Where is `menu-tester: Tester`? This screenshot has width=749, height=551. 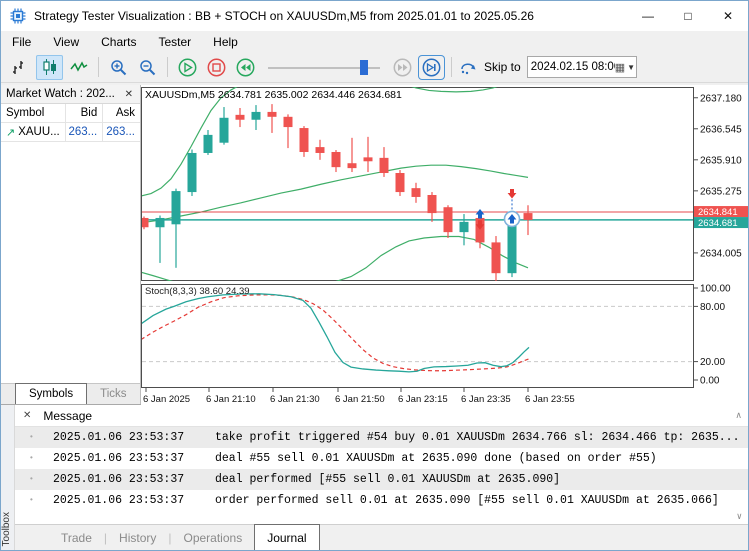
menu-tester: Tester is located at coordinates (175, 41).